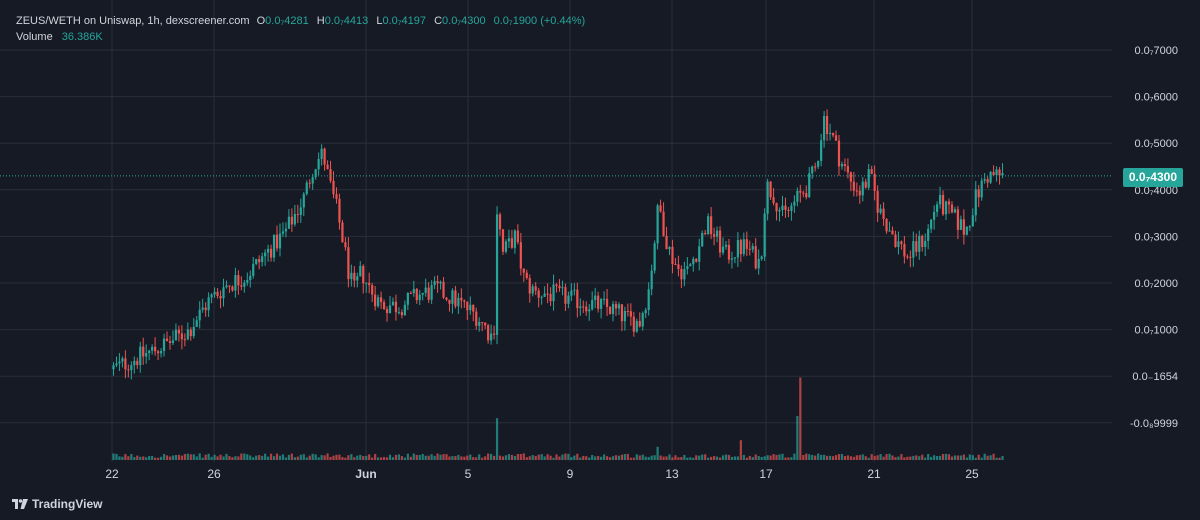  What do you see at coordinates (57, 504) in the screenshot?
I see `tradingview-brand: TradingView` at bounding box center [57, 504].